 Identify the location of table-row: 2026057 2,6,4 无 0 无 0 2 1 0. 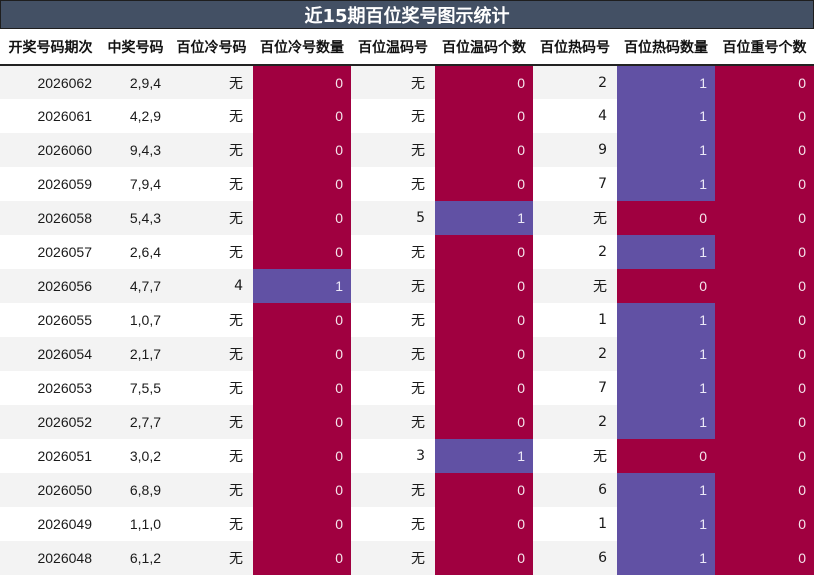
(407, 252).